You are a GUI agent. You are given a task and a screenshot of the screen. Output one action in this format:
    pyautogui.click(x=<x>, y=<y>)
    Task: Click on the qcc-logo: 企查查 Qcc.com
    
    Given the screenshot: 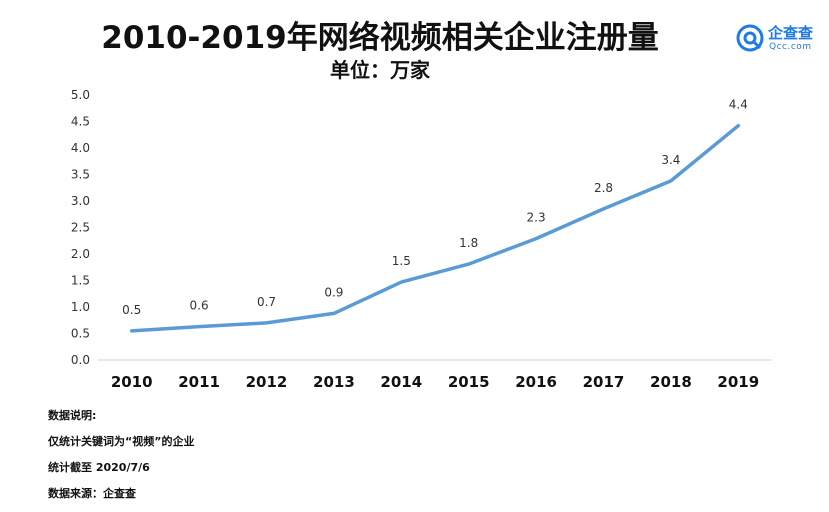 What is the action you would take?
    pyautogui.click(x=781, y=40)
    